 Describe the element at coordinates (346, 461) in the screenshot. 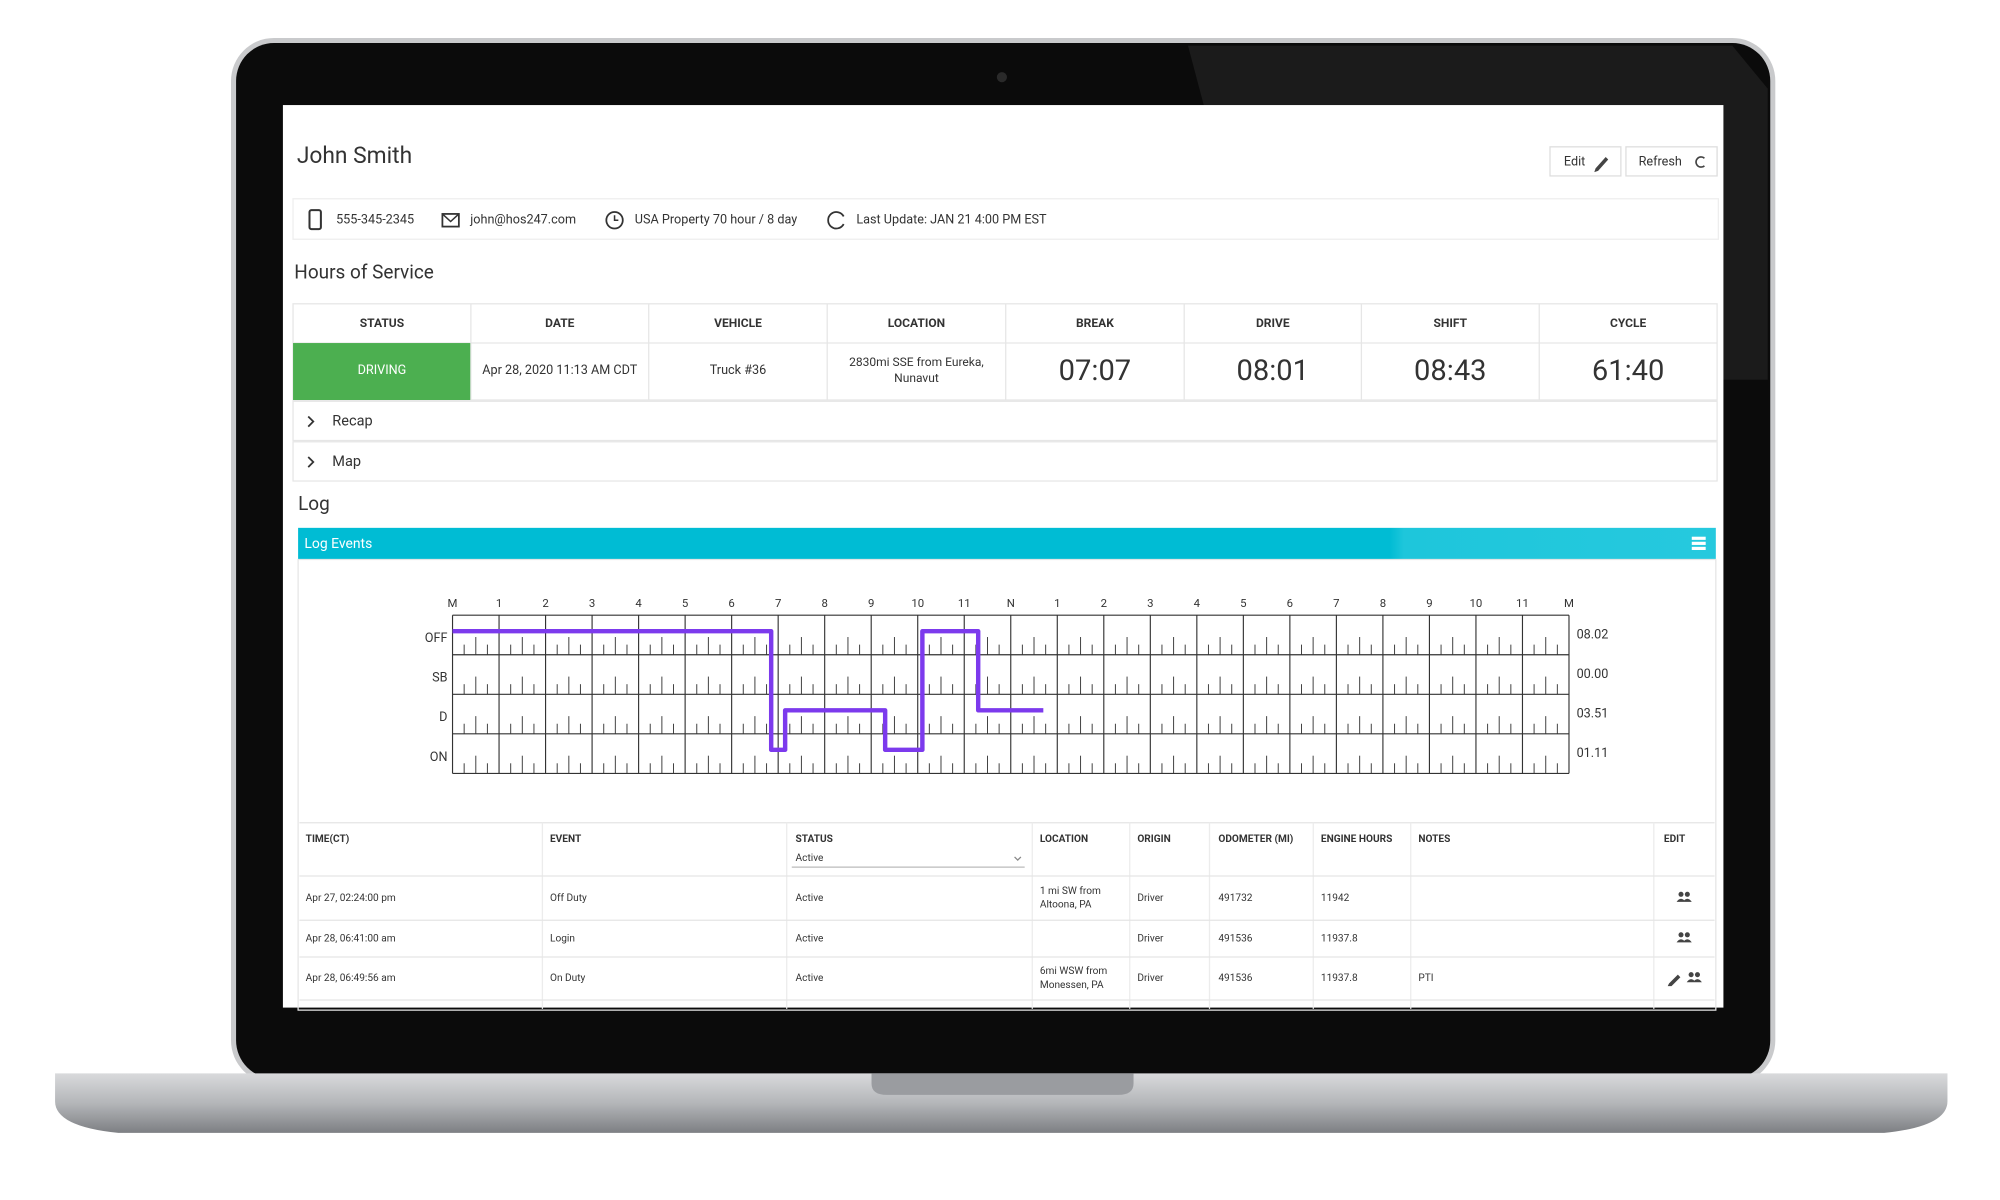

I see `section-label: Map` at that location.